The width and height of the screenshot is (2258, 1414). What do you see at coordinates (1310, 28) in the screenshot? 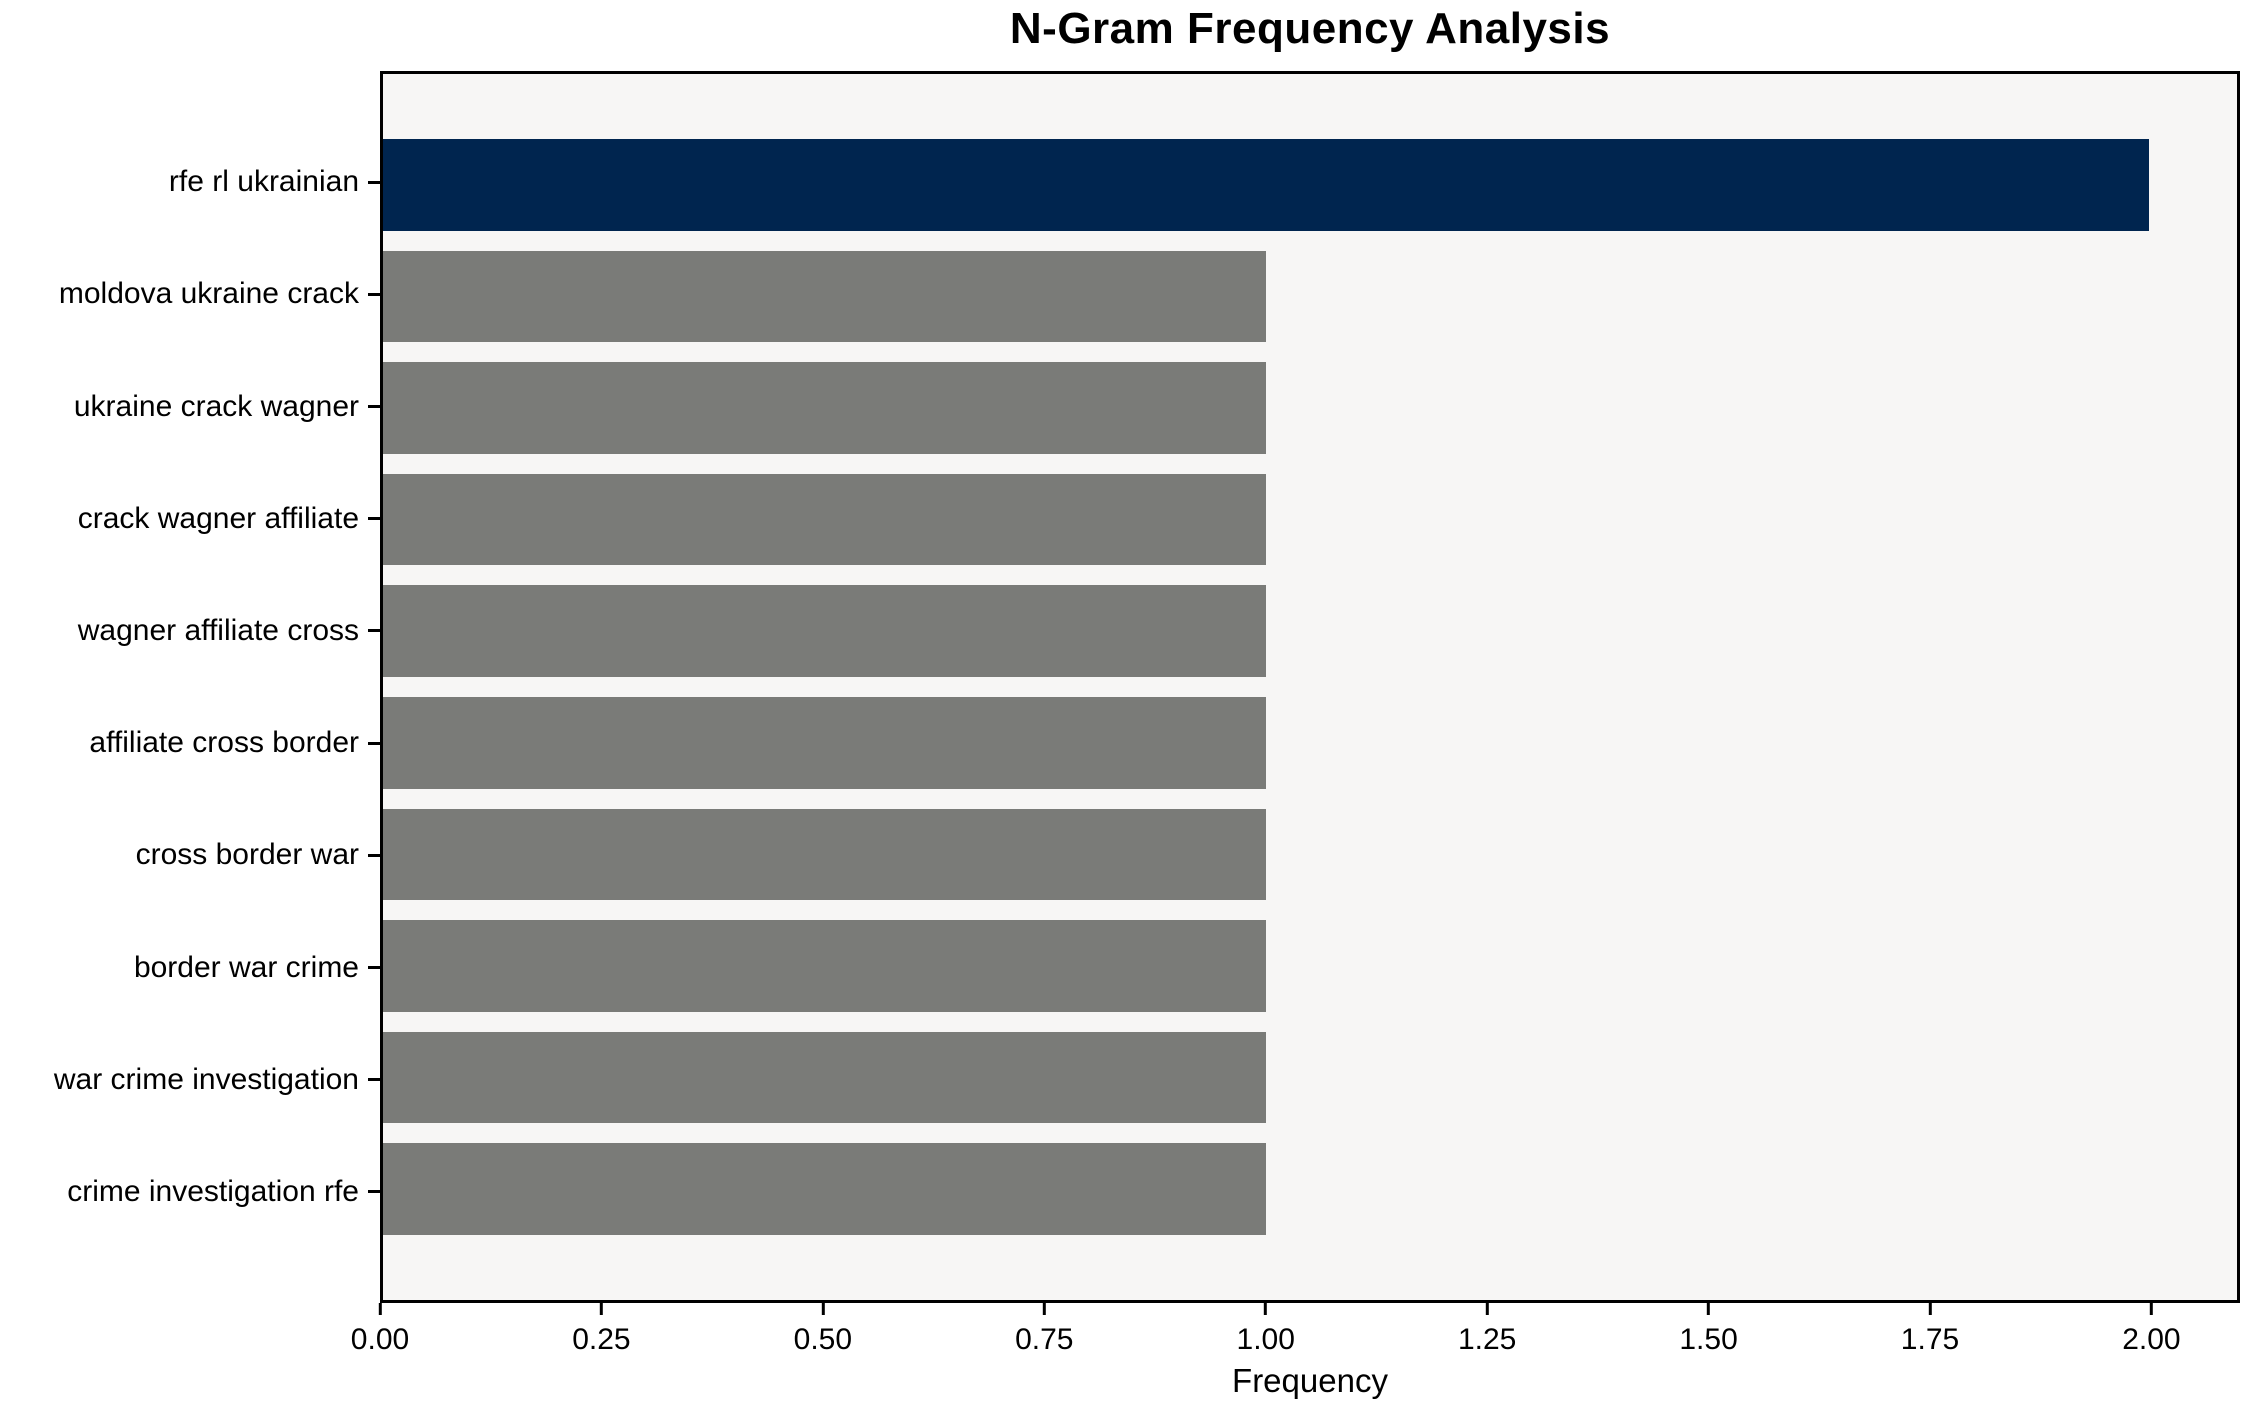
I see `chart-title: N-Gram Frequency Analysis` at bounding box center [1310, 28].